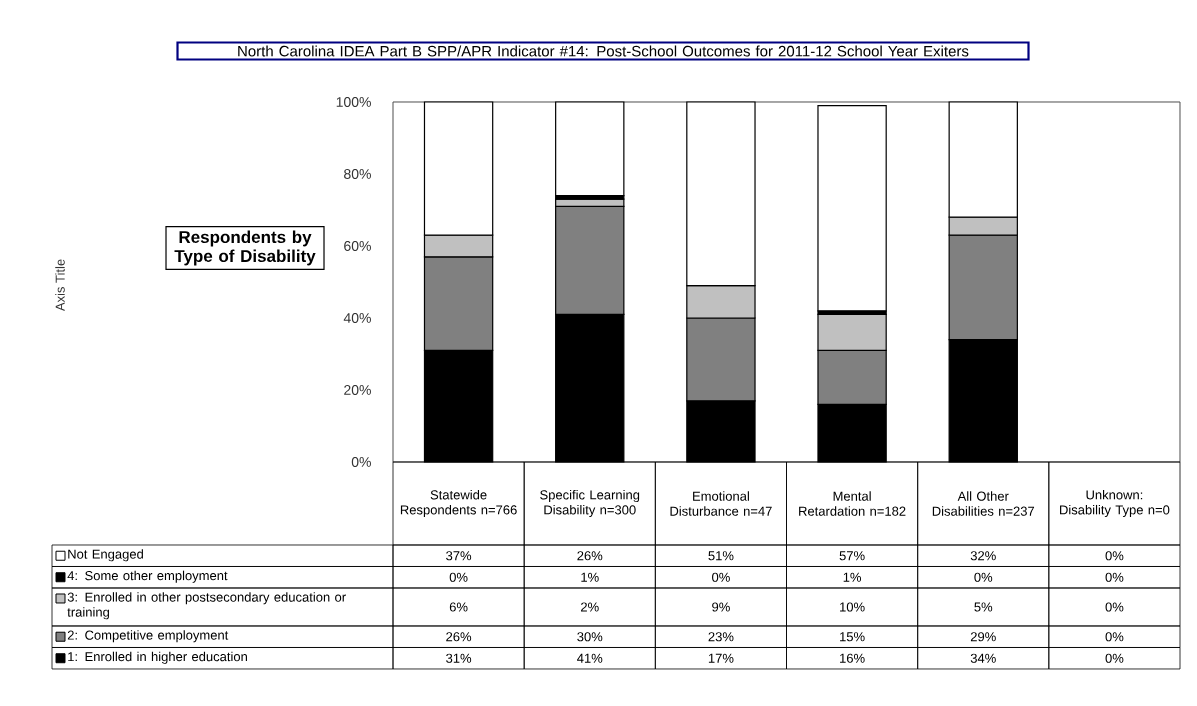 This screenshot has height=706, width=1197. I want to click on y-tick-label: 40%, so click(357, 318).